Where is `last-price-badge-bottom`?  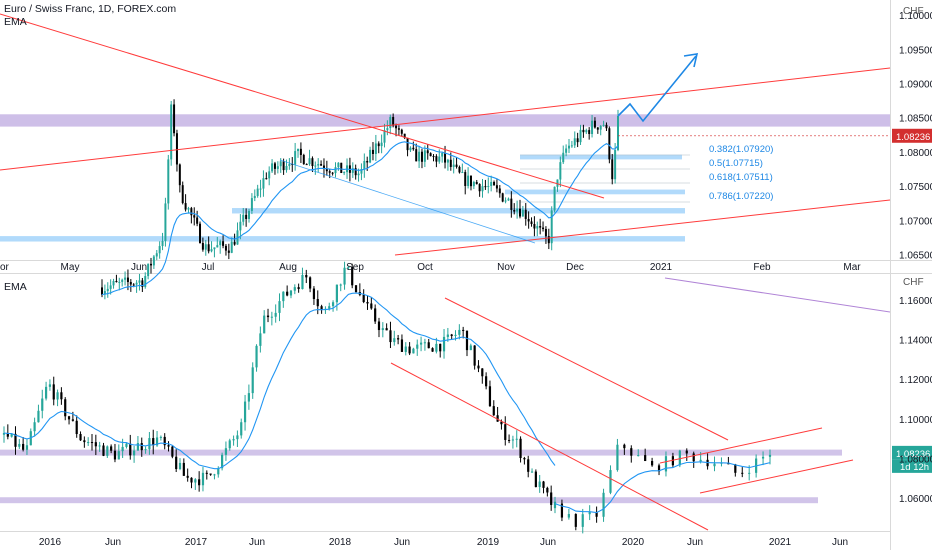
last-price-badge-bottom is located at coordinates (912, 452).